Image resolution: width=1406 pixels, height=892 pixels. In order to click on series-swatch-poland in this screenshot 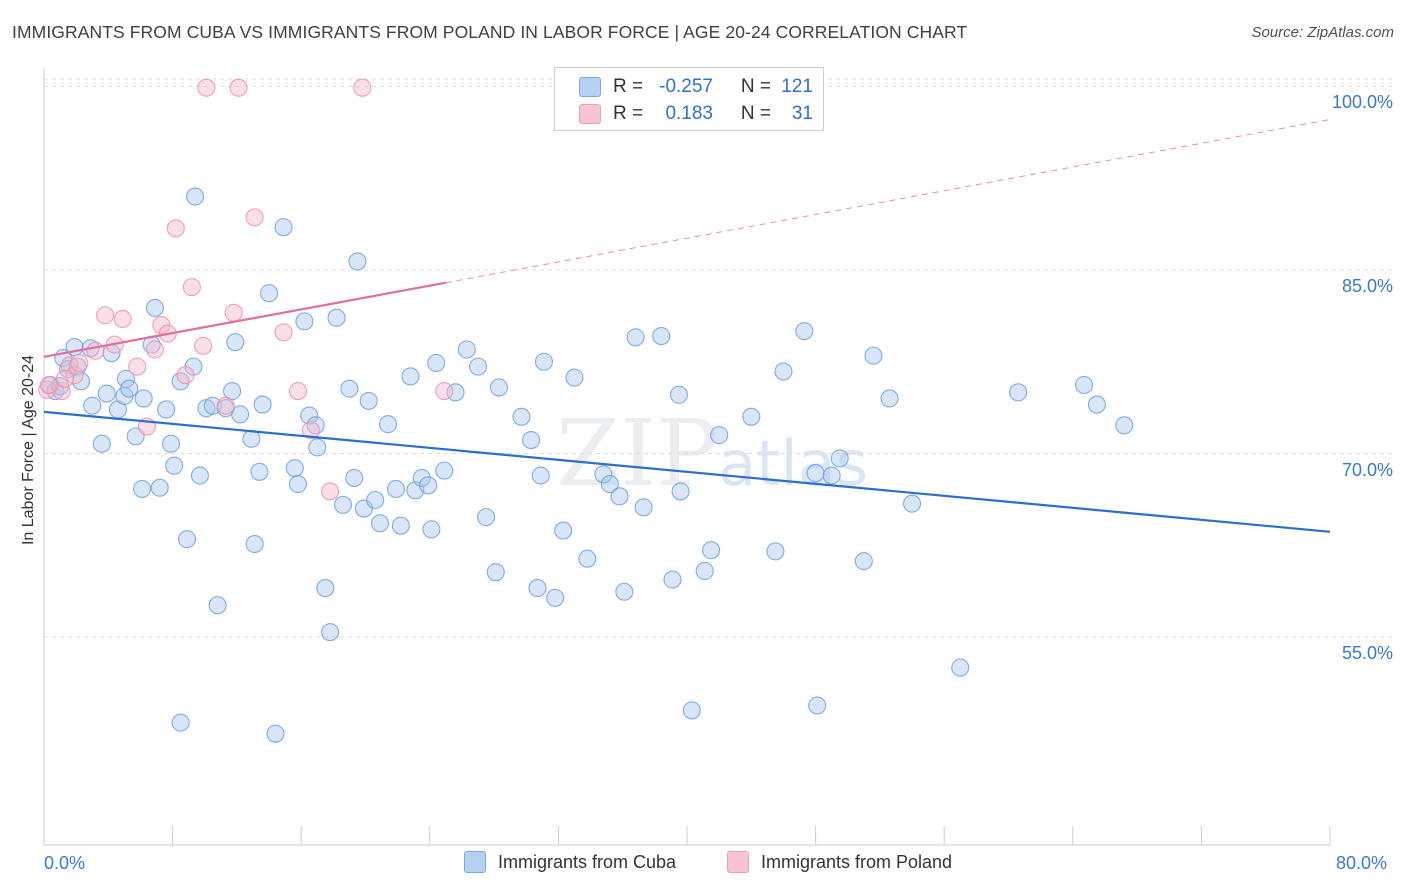, I will do `click(738, 862)`.